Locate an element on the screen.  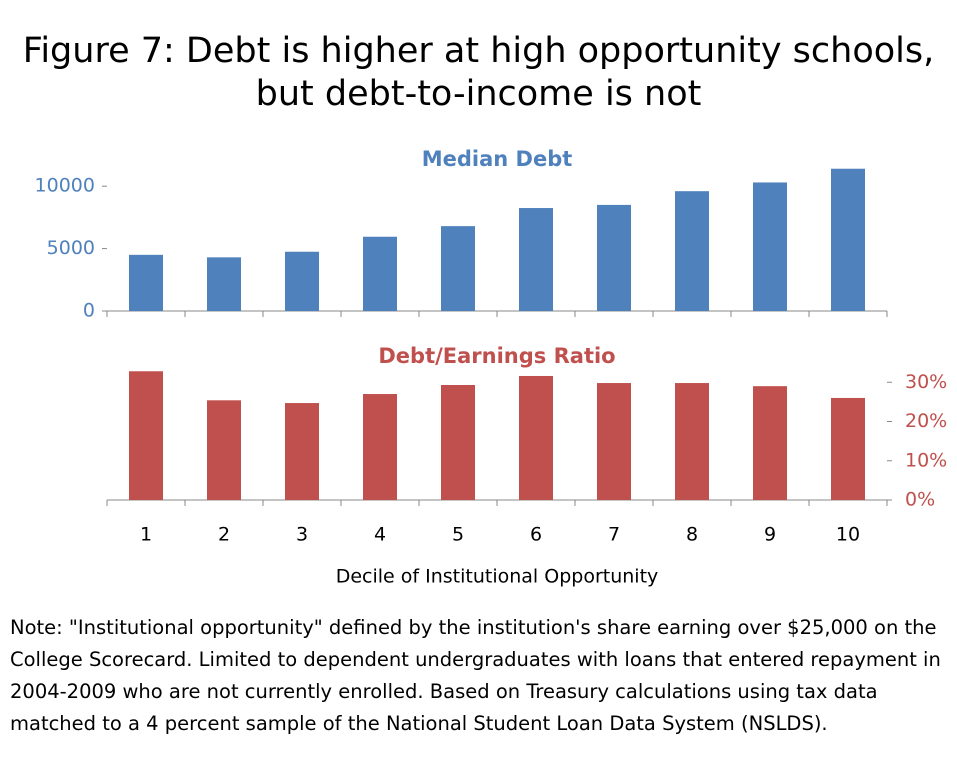
x-tick-label: 8 is located at coordinates (692, 535).